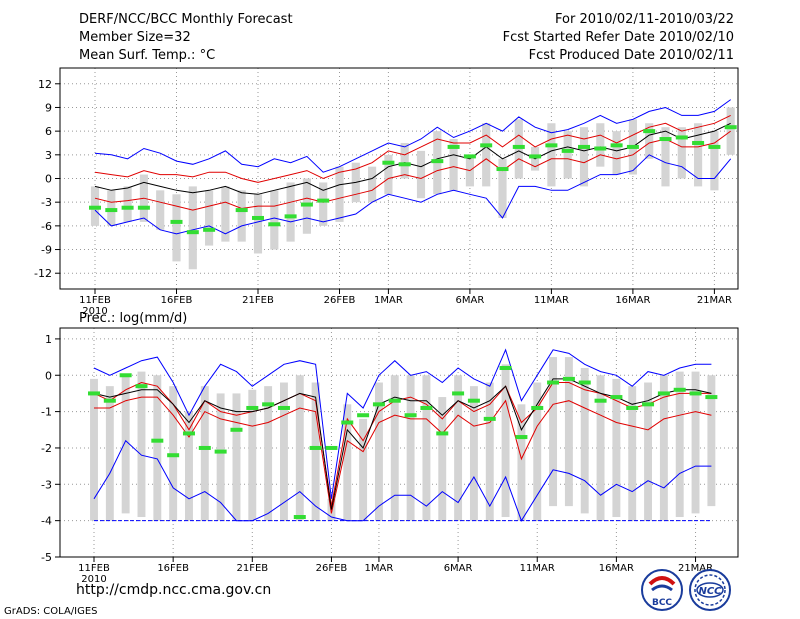 The width and height of the screenshot is (800, 619). What do you see at coordinates (252, 568) in the screenshot?
I see `x-tick-label: 21FEB` at bounding box center [252, 568].